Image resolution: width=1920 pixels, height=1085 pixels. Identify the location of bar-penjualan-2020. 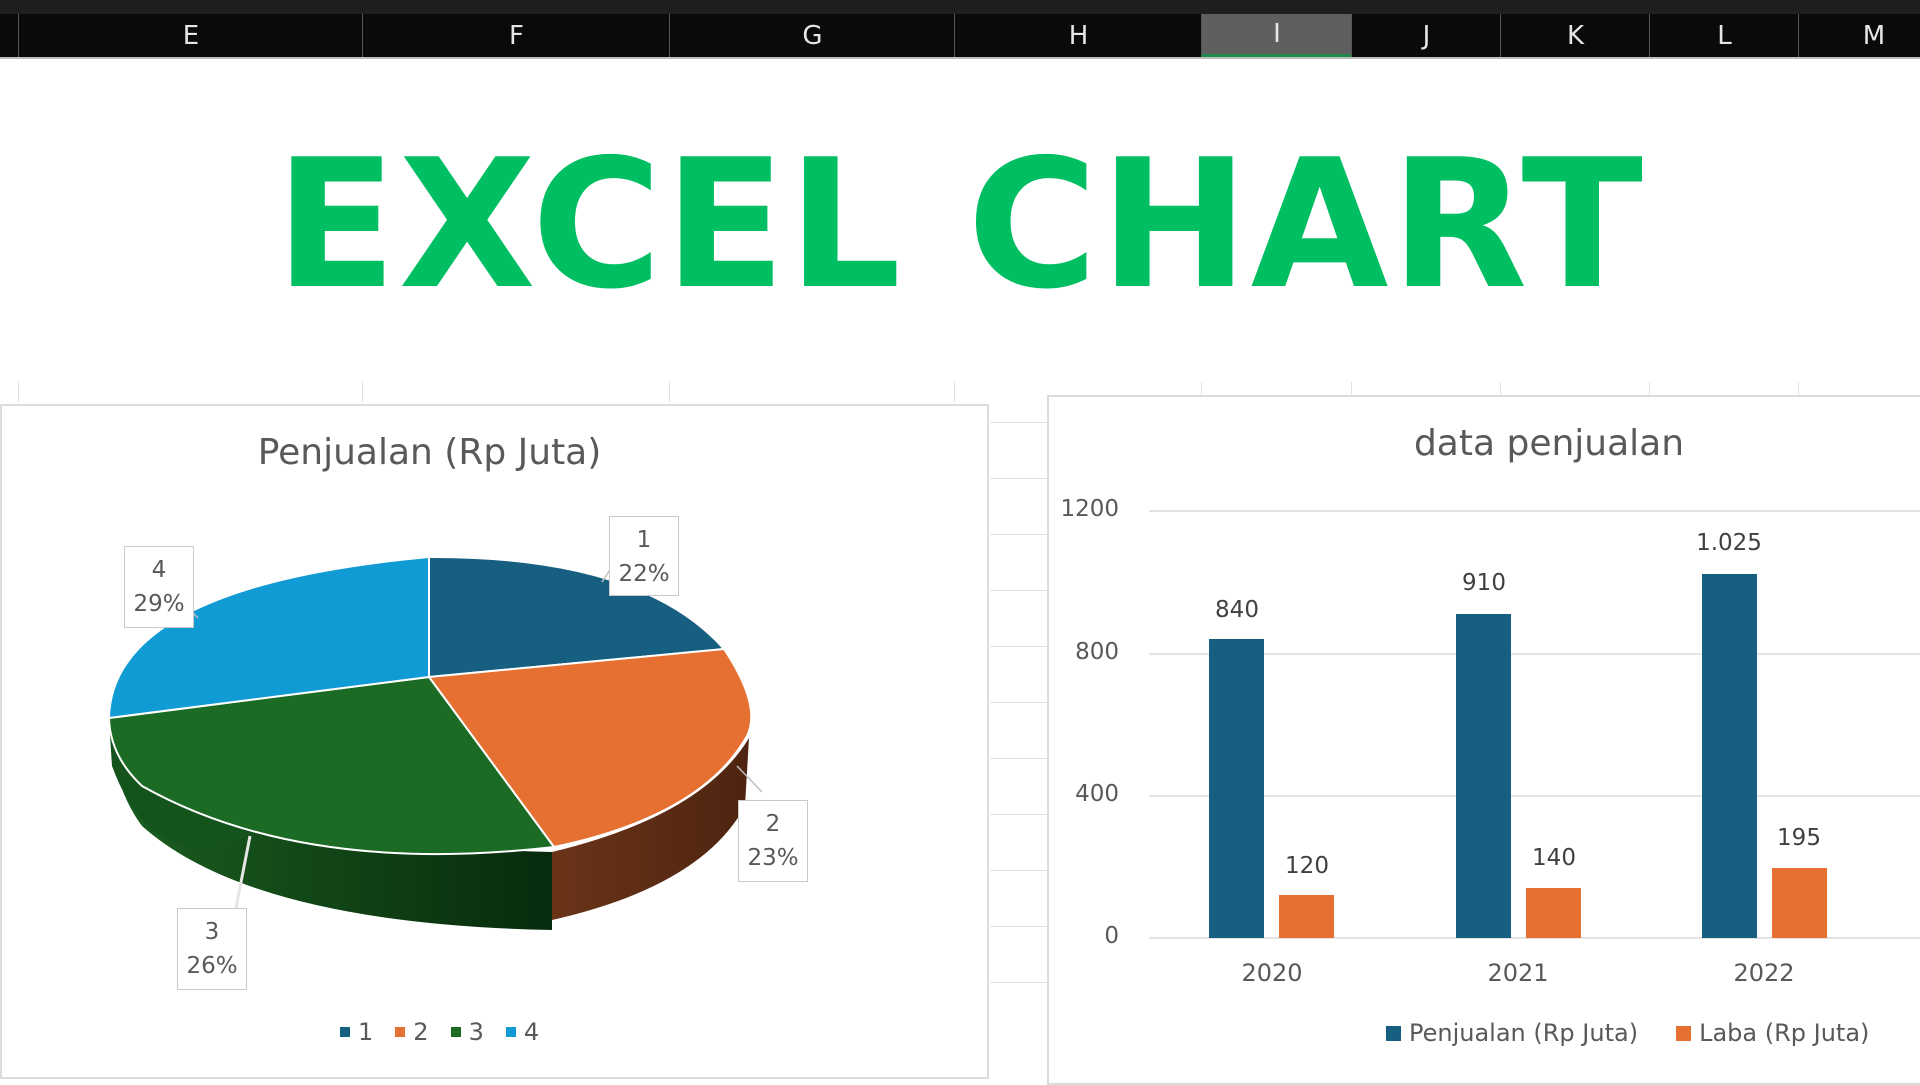
(1236, 788).